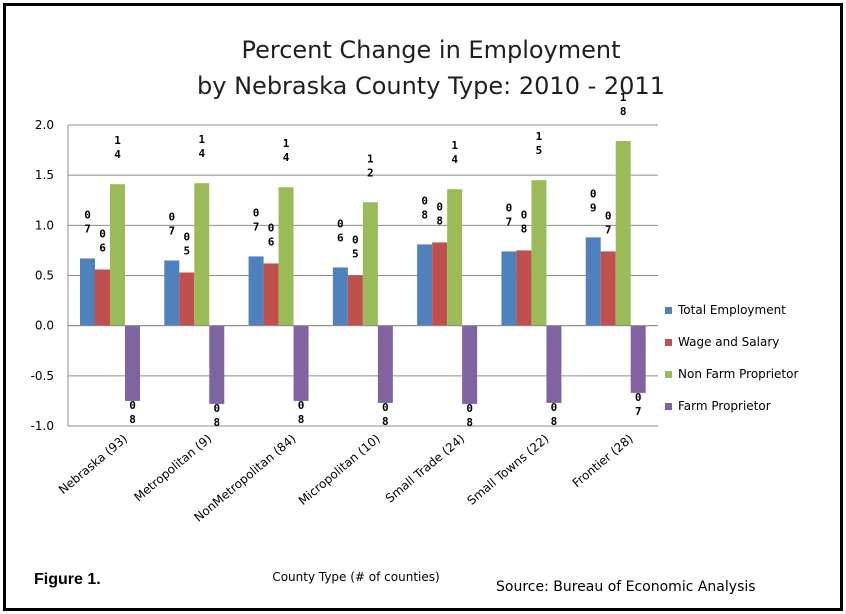 The width and height of the screenshot is (846, 614). I want to click on legend-label: Non Farm Proprietor, so click(738, 374).